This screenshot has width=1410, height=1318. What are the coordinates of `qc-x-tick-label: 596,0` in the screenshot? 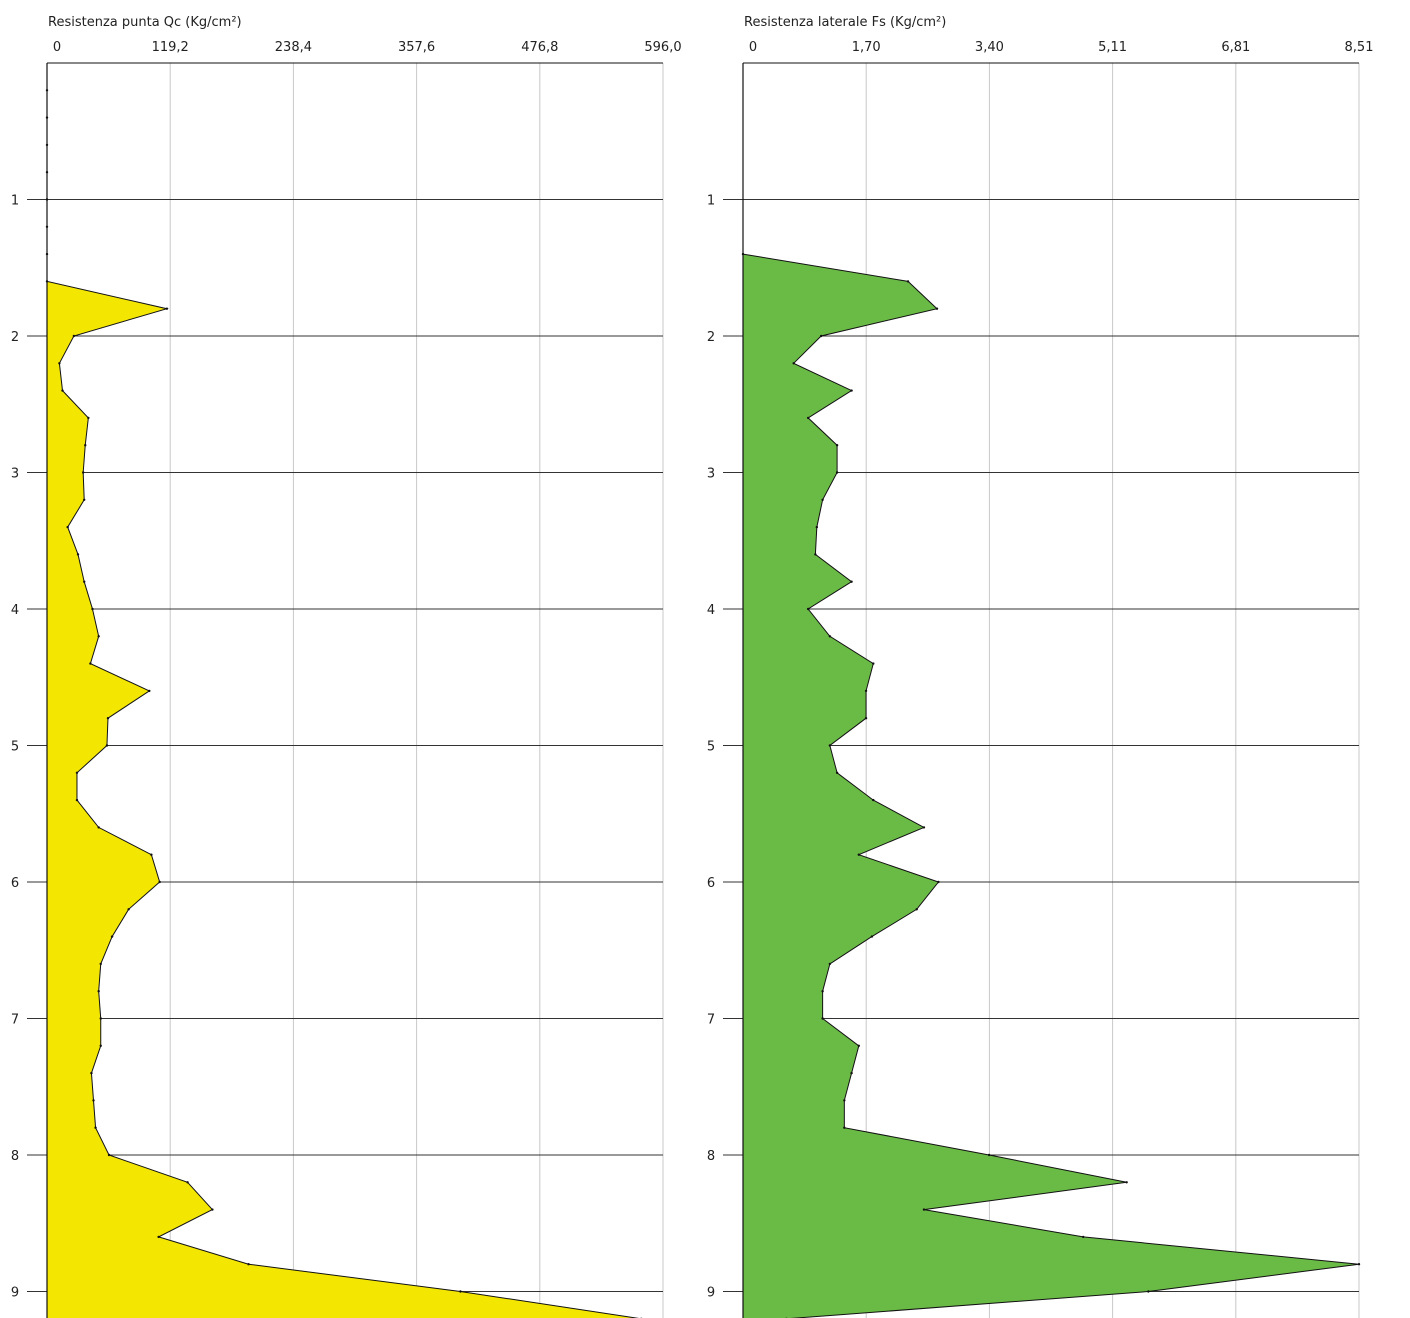 It's located at (662, 47).